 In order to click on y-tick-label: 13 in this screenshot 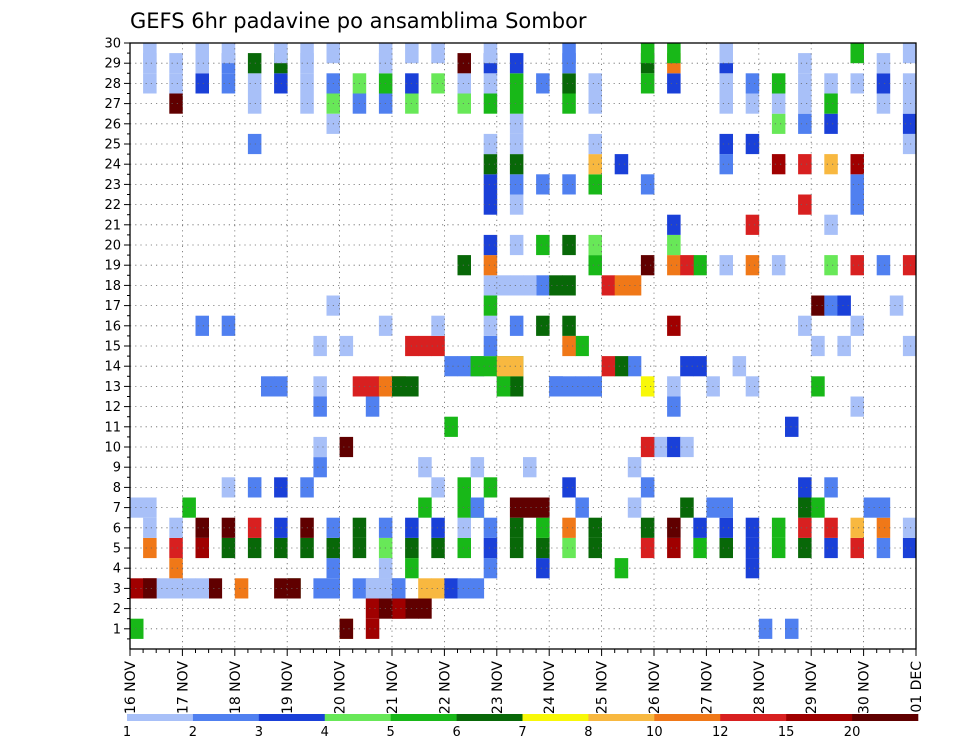, I will do `click(112, 387)`.